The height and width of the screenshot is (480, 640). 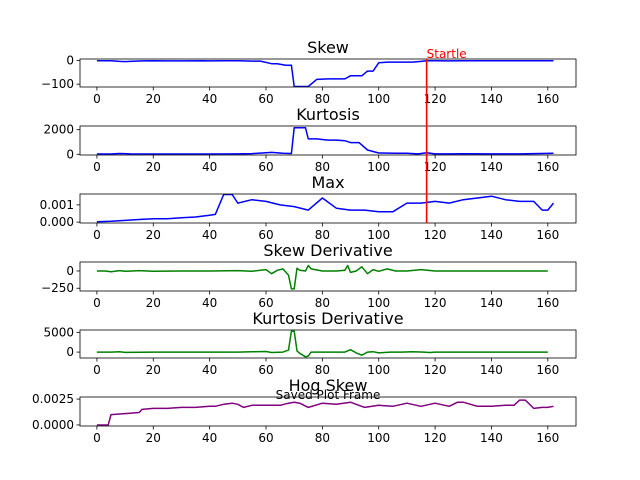 I want to click on subplot-3: Max 0 20 40 60 80 100 120 140 160 0.001 0.000, so click(x=308, y=207).